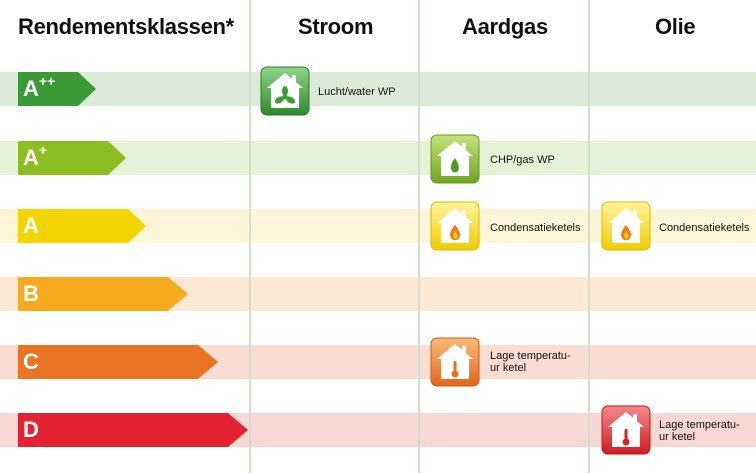 The height and width of the screenshot is (473, 756). What do you see at coordinates (31, 361) in the screenshot?
I see `class-label: C` at bounding box center [31, 361].